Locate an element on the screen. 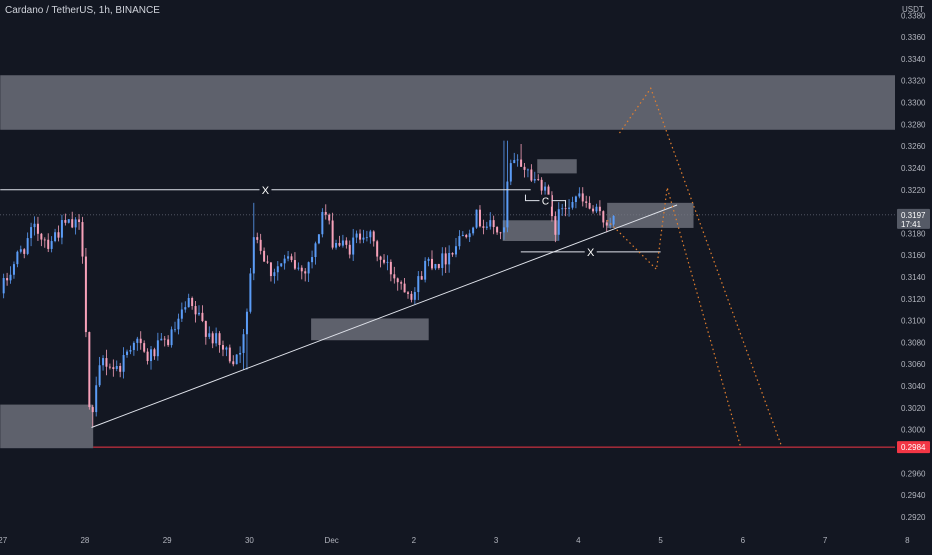 This screenshot has width=932, height=555. countdown-label: 17:41 is located at coordinates (911, 224).